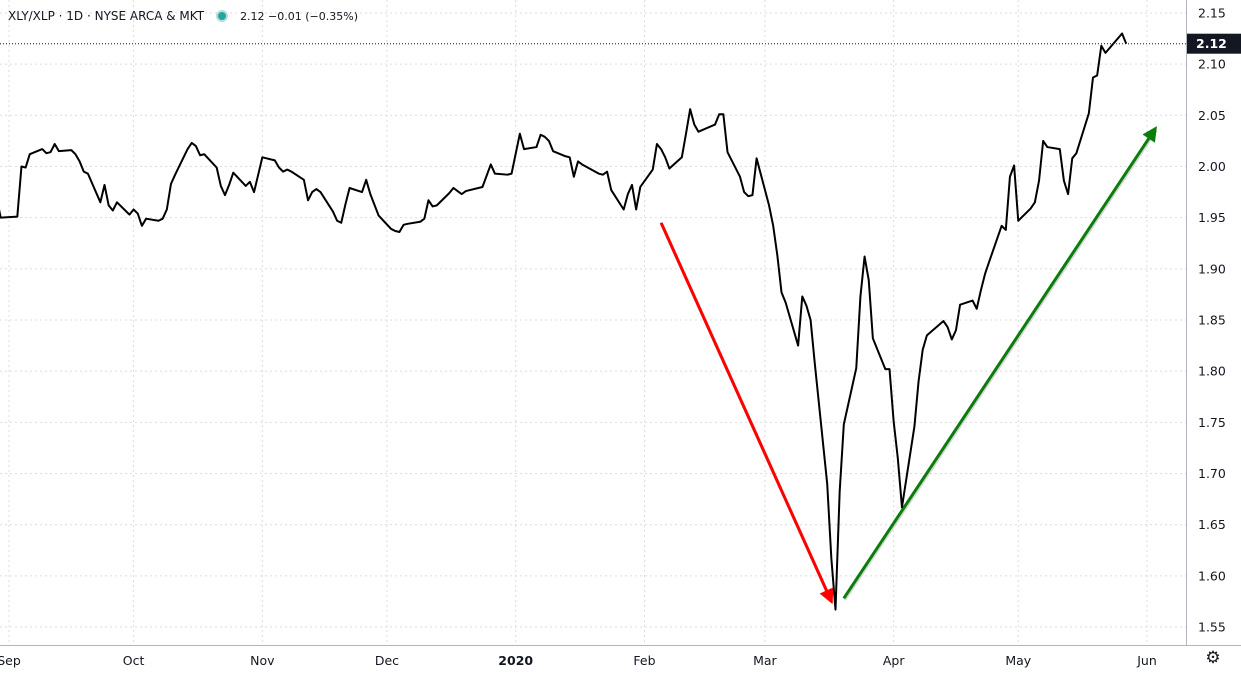 The height and width of the screenshot is (676, 1241). What do you see at coordinates (1212, 575) in the screenshot?
I see `y-tick-label: 1.60` at bounding box center [1212, 575].